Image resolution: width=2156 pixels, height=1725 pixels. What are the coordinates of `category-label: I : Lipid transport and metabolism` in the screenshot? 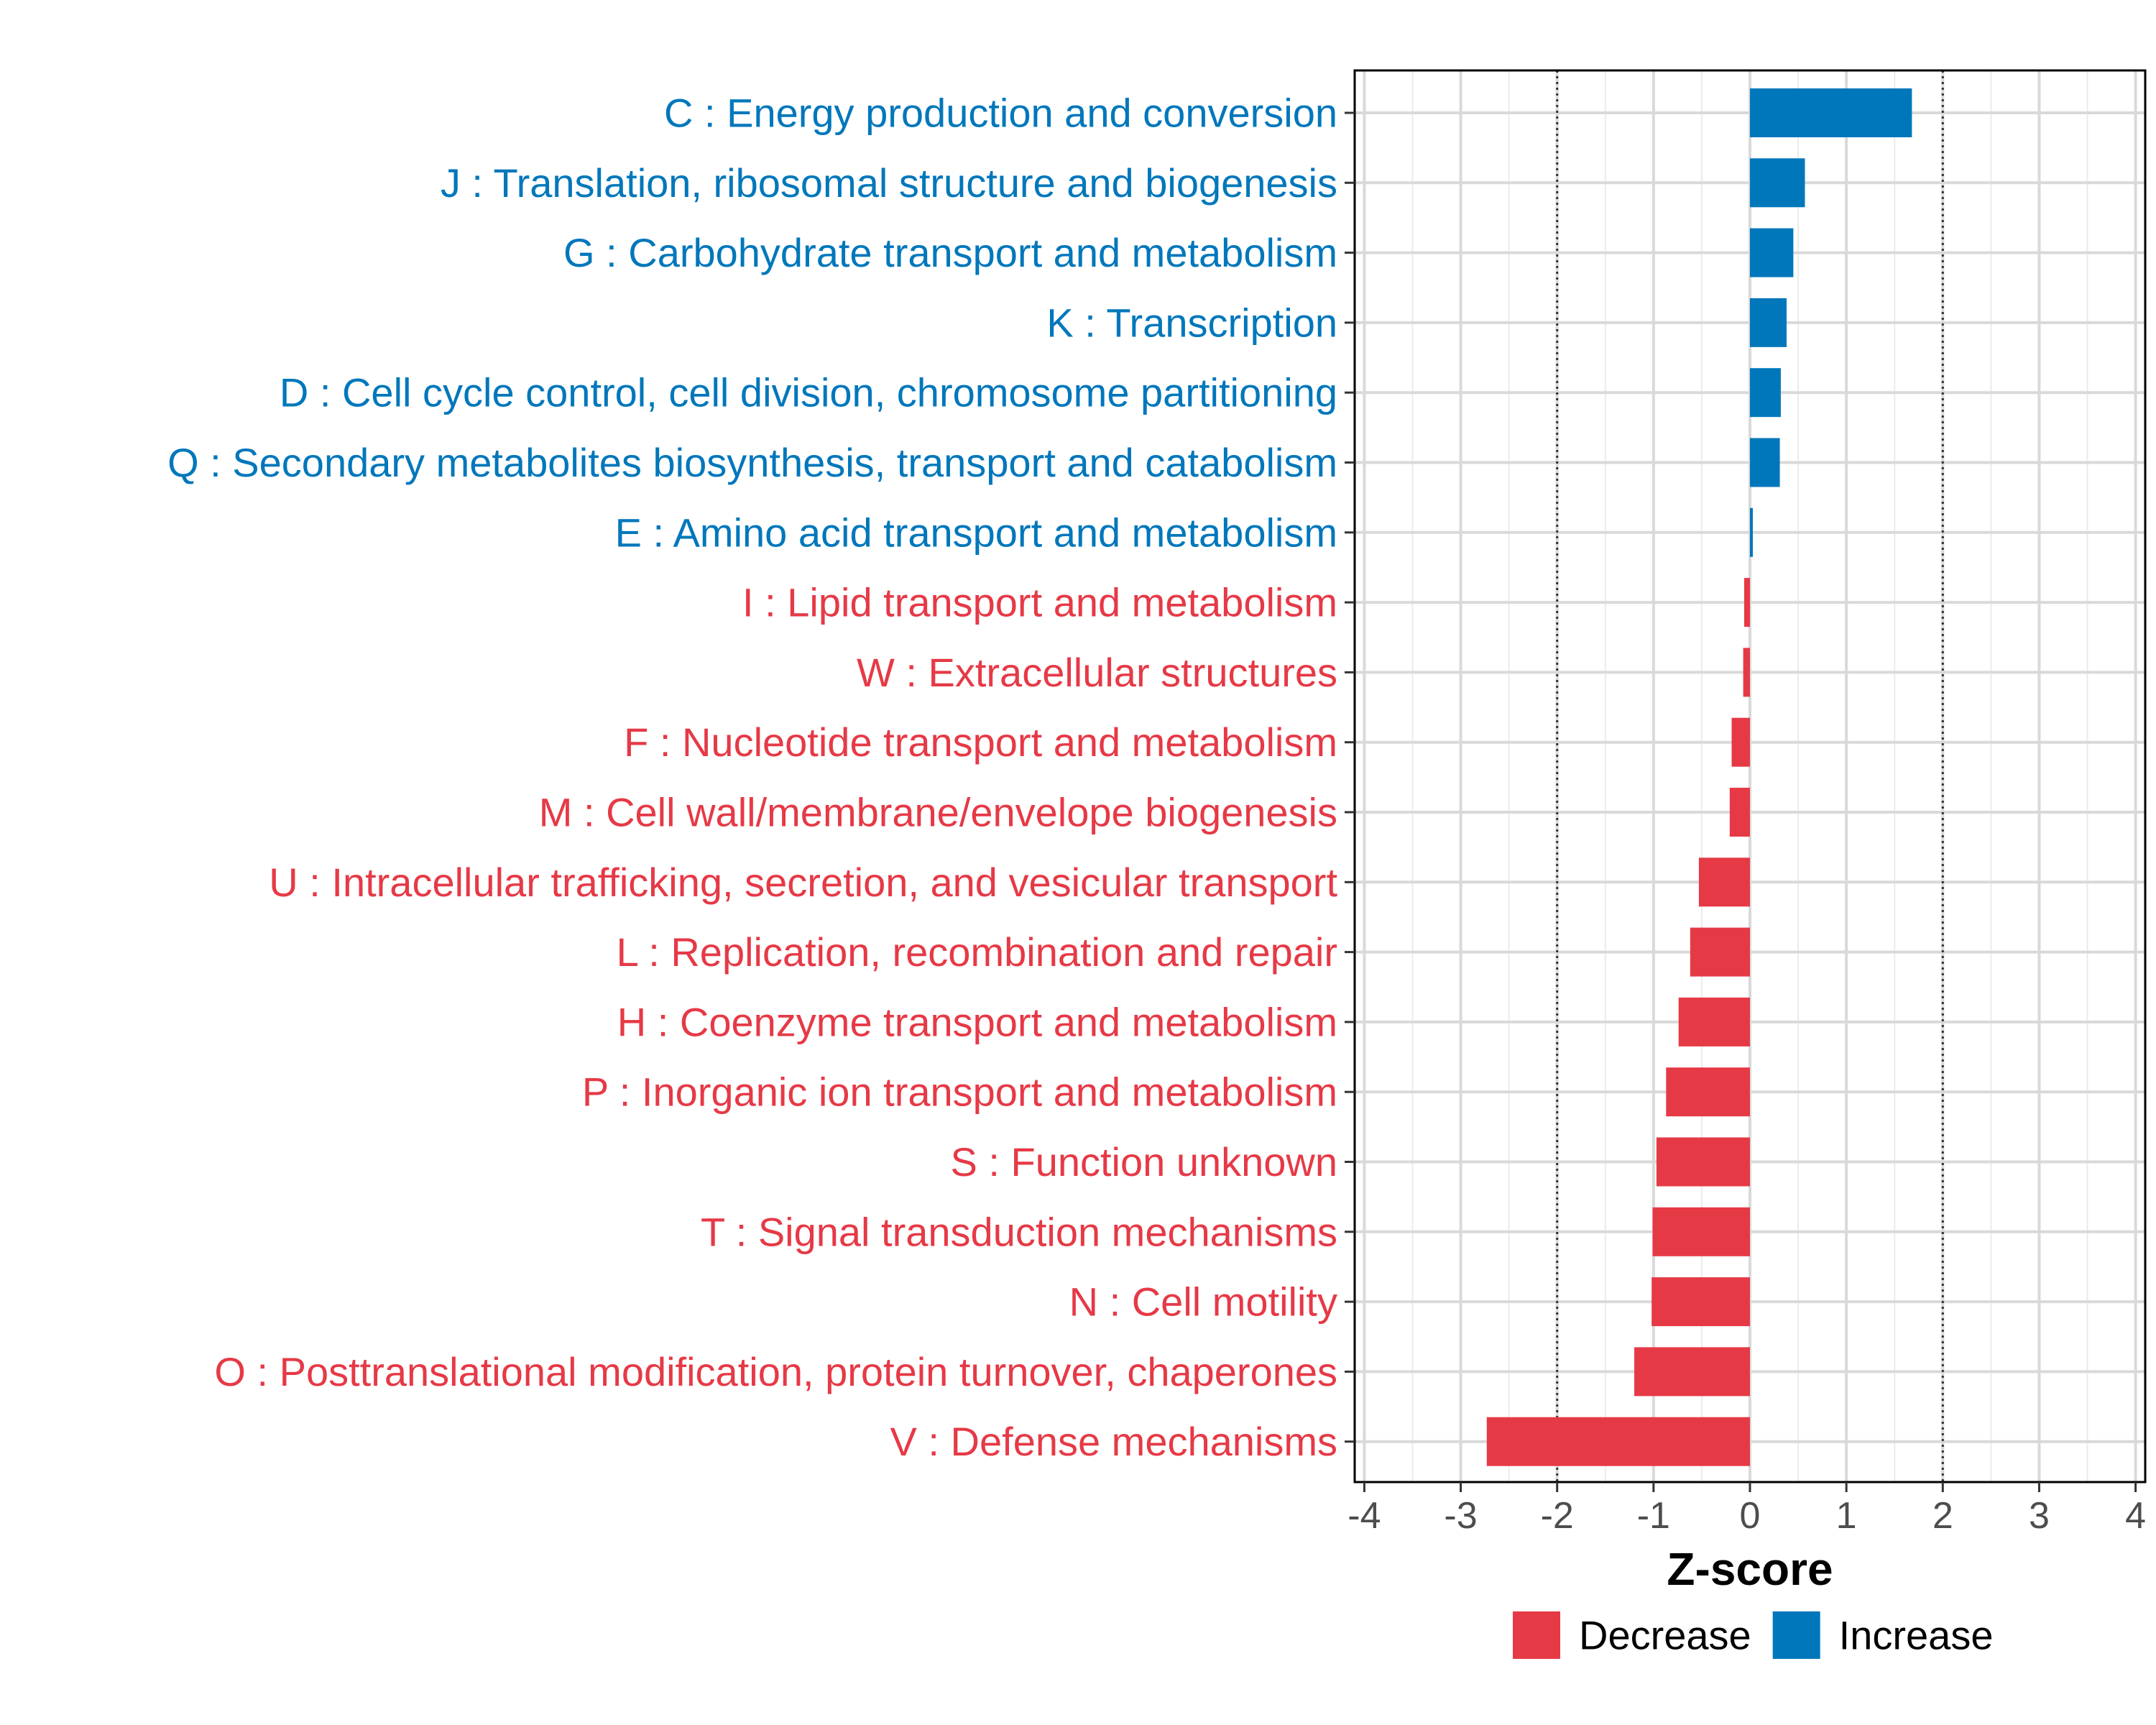 It's located at (1039, 602).